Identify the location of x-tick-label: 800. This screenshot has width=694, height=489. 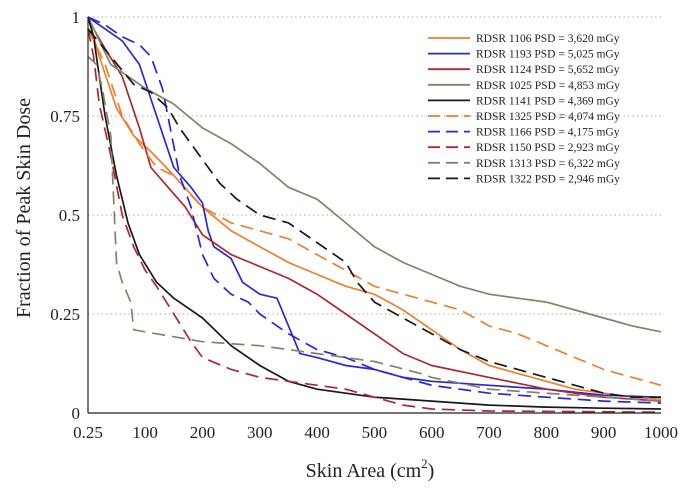
(547, 432).